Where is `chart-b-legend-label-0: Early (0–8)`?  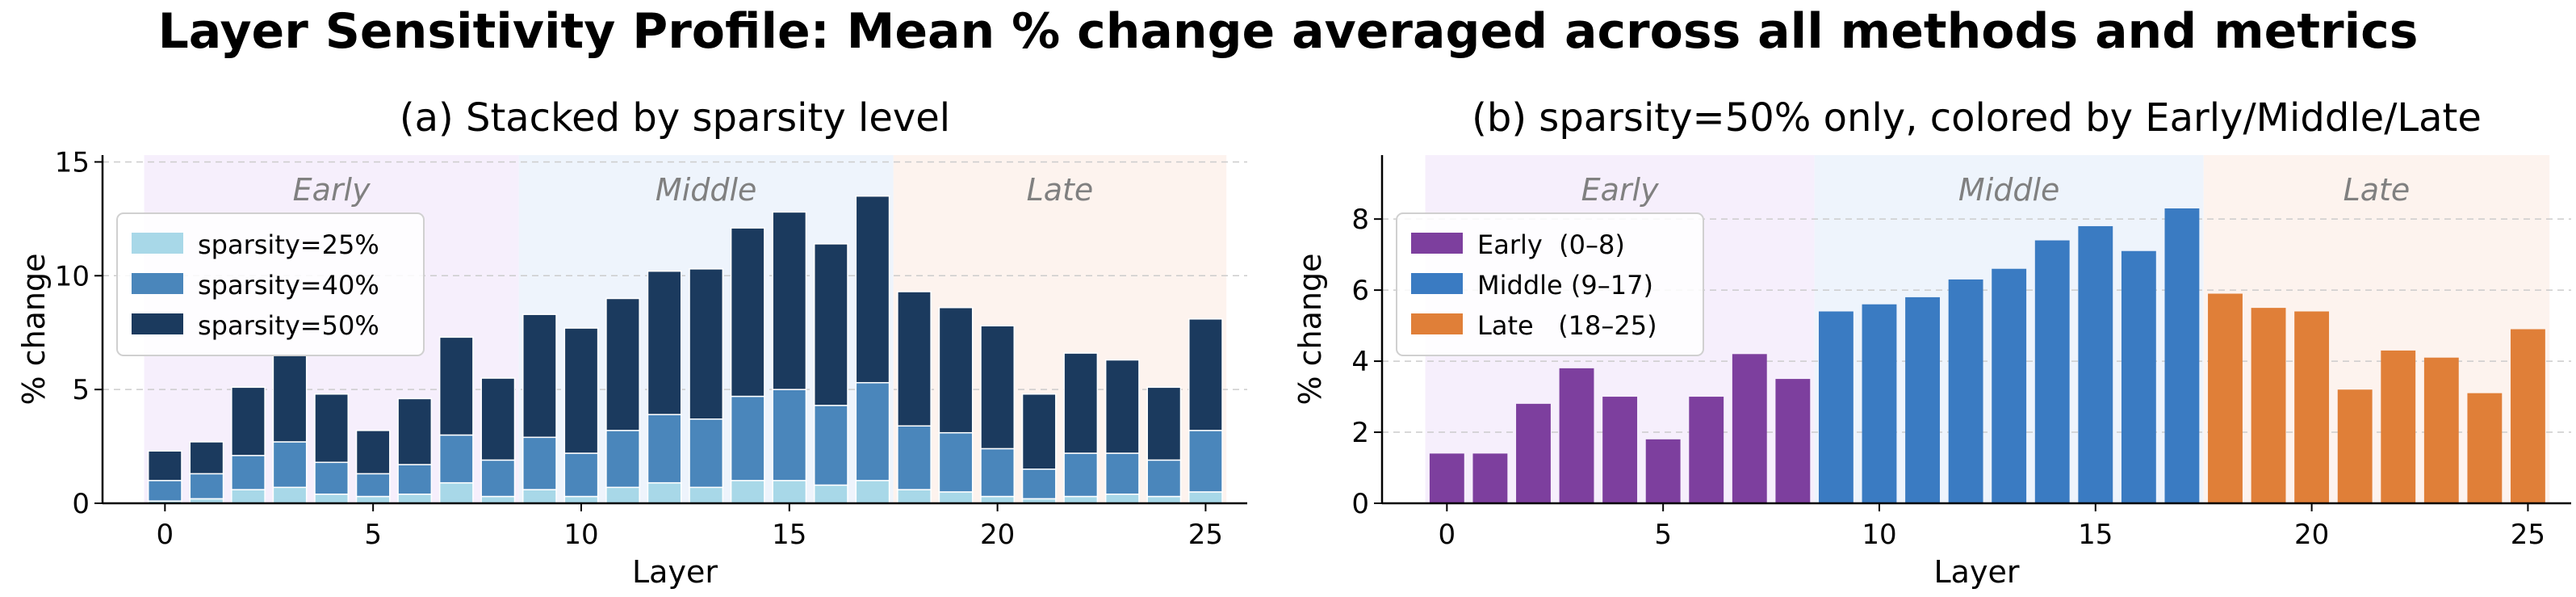 chart-b-legend-label-0: Early (0–8) is located at coordinates (1551, 245).